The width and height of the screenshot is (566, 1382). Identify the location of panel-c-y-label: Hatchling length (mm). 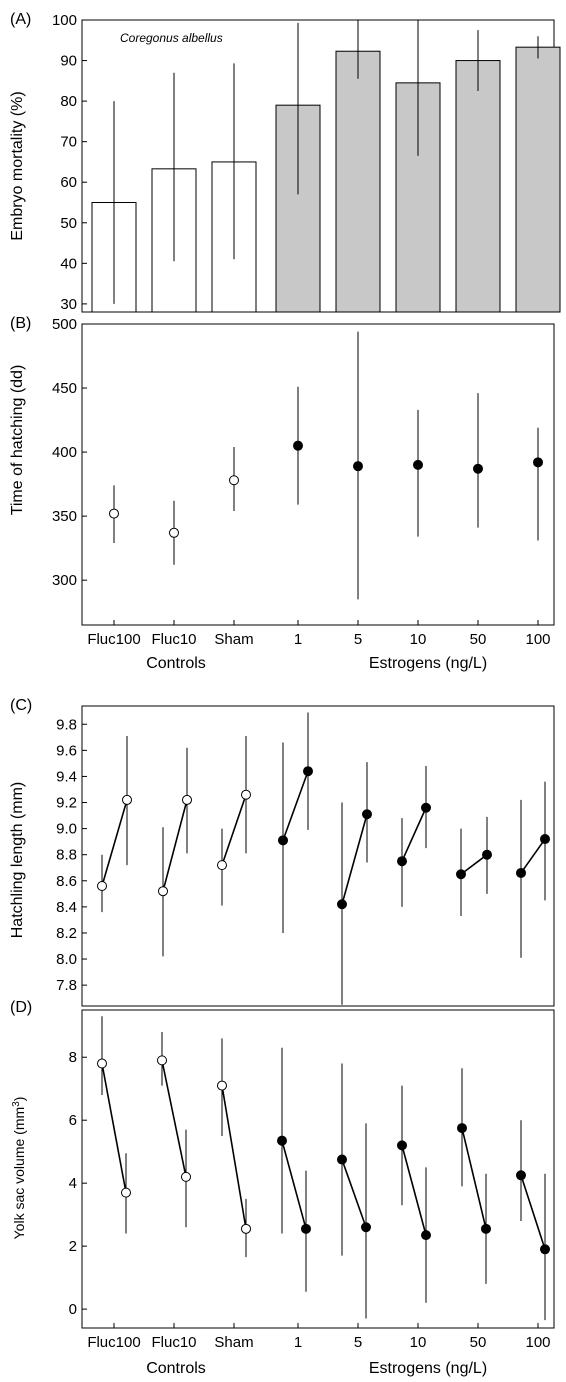
(17, 860).